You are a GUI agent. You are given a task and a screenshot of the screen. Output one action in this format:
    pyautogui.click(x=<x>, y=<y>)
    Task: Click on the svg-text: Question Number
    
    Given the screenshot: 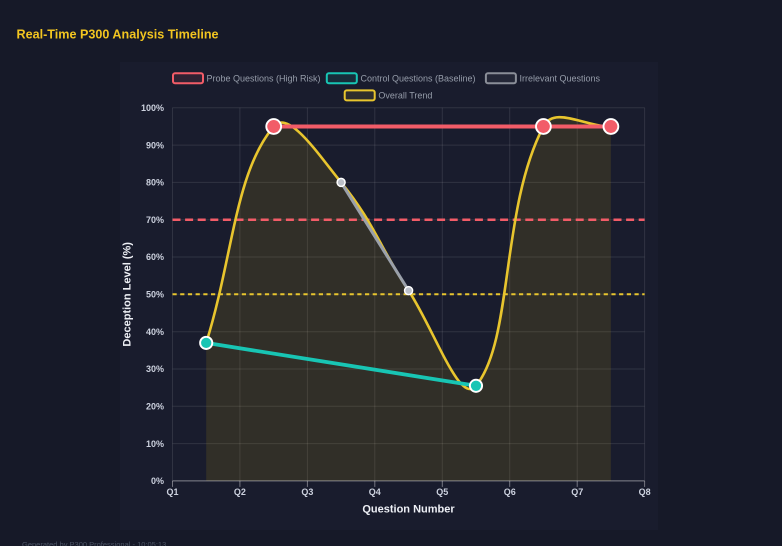 What is the action you would take?
    pyautogui.click(x=408, y=510)
    